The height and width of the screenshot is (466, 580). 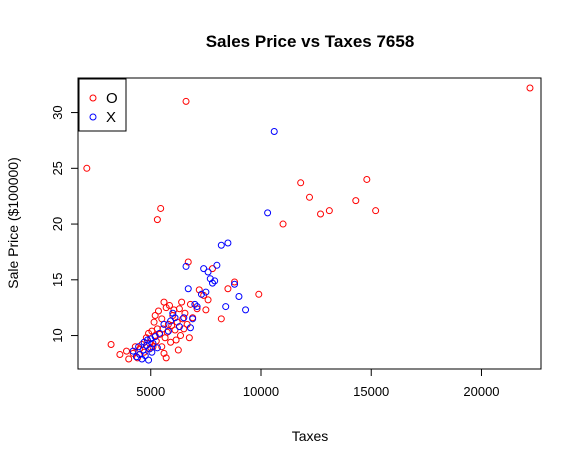 What do you see at coordinates (57, 168) in the screenshot?
I see `y-tick-label: 25` at bounding box center [57, 168].